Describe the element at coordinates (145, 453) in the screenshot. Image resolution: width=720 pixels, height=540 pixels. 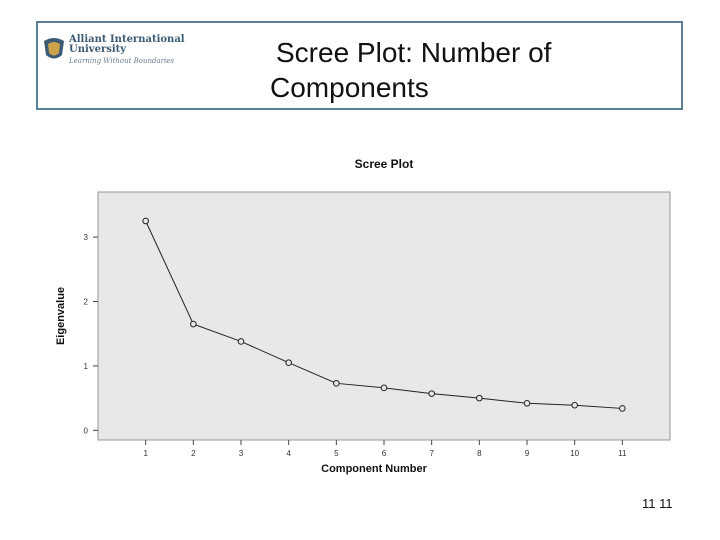
I see `x-tick-label: 1` at that location.